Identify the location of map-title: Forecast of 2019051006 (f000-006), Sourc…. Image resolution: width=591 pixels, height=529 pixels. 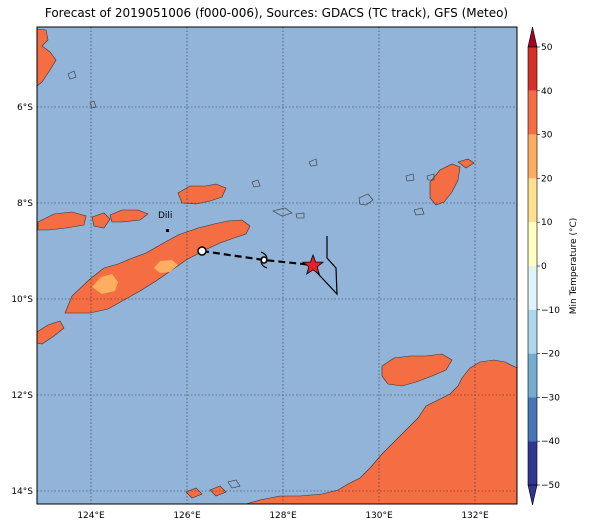
(276, 13).